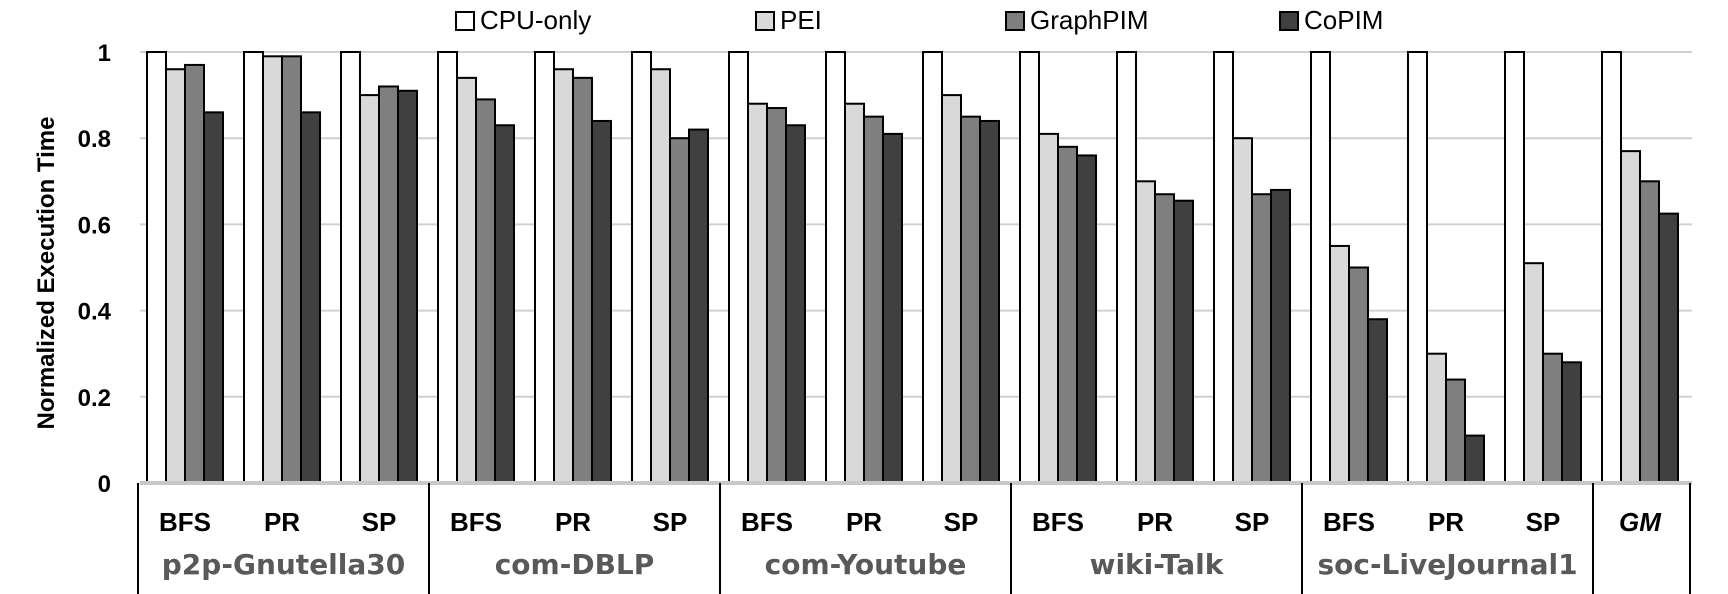  I want to click on y-tick-label: 0.2, so click(94, 398).